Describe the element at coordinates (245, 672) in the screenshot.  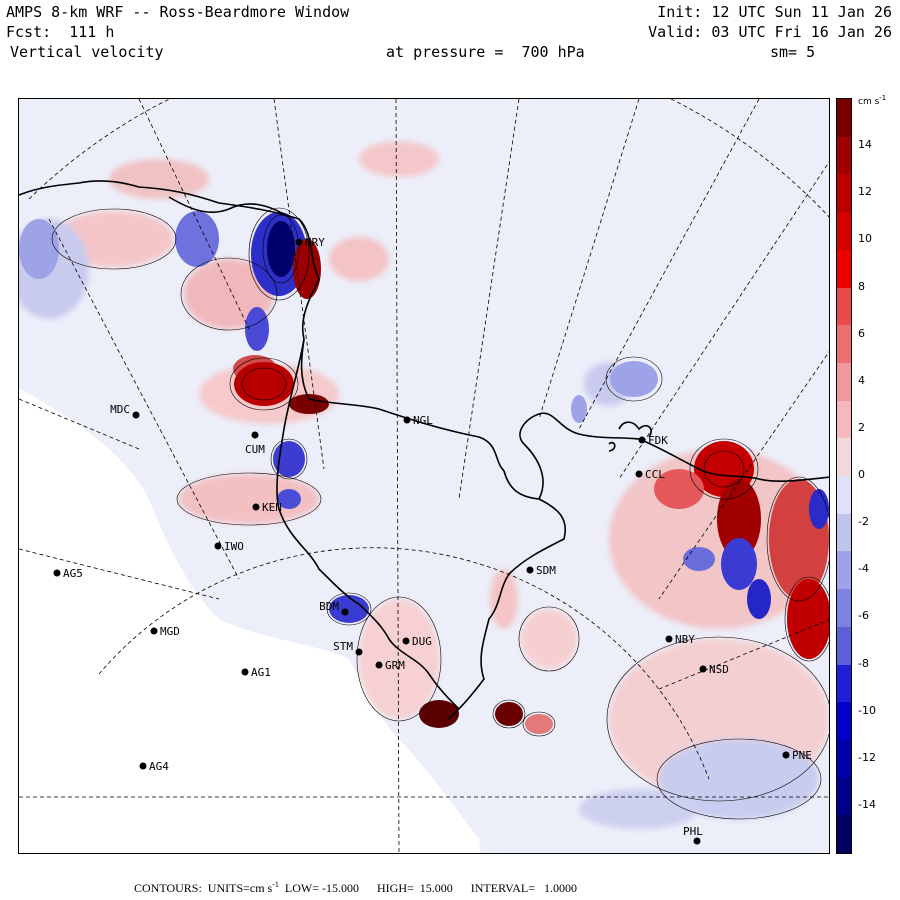
I see `station-marker-ag1` at that location.